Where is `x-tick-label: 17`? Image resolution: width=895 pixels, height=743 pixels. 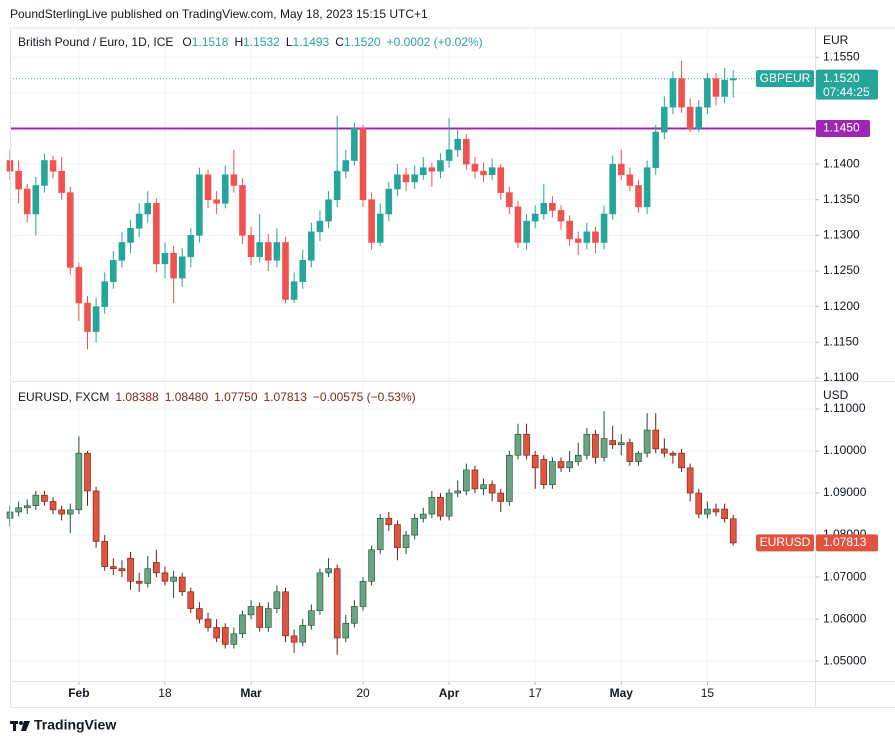 x-tick-label: 17 is located at coordinates (536, 693).